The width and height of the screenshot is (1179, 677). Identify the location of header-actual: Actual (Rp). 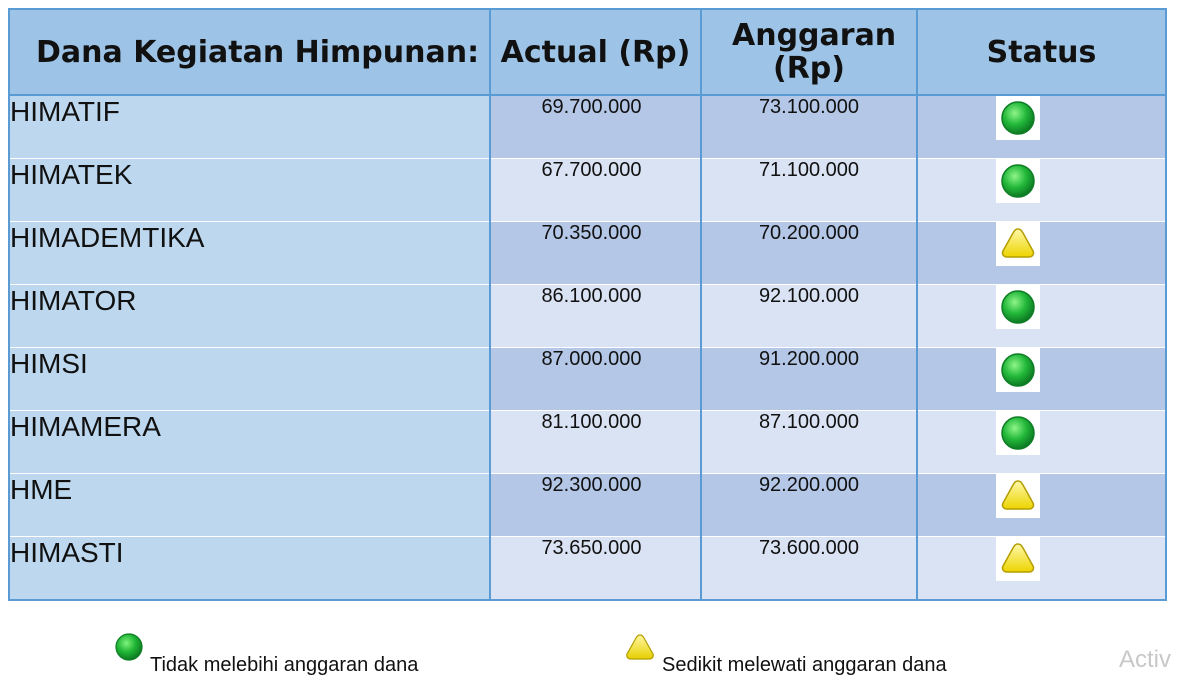
(595, 52).